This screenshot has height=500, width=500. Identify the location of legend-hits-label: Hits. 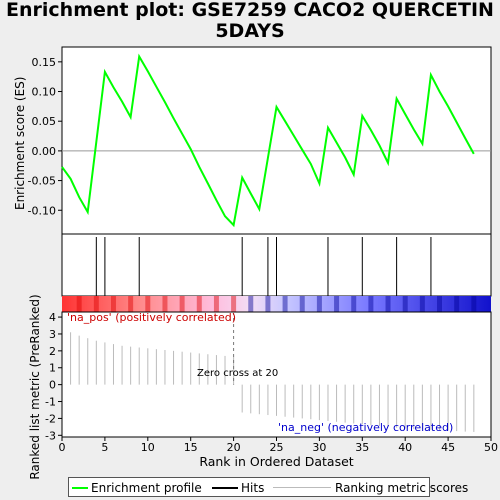
(253, 488).